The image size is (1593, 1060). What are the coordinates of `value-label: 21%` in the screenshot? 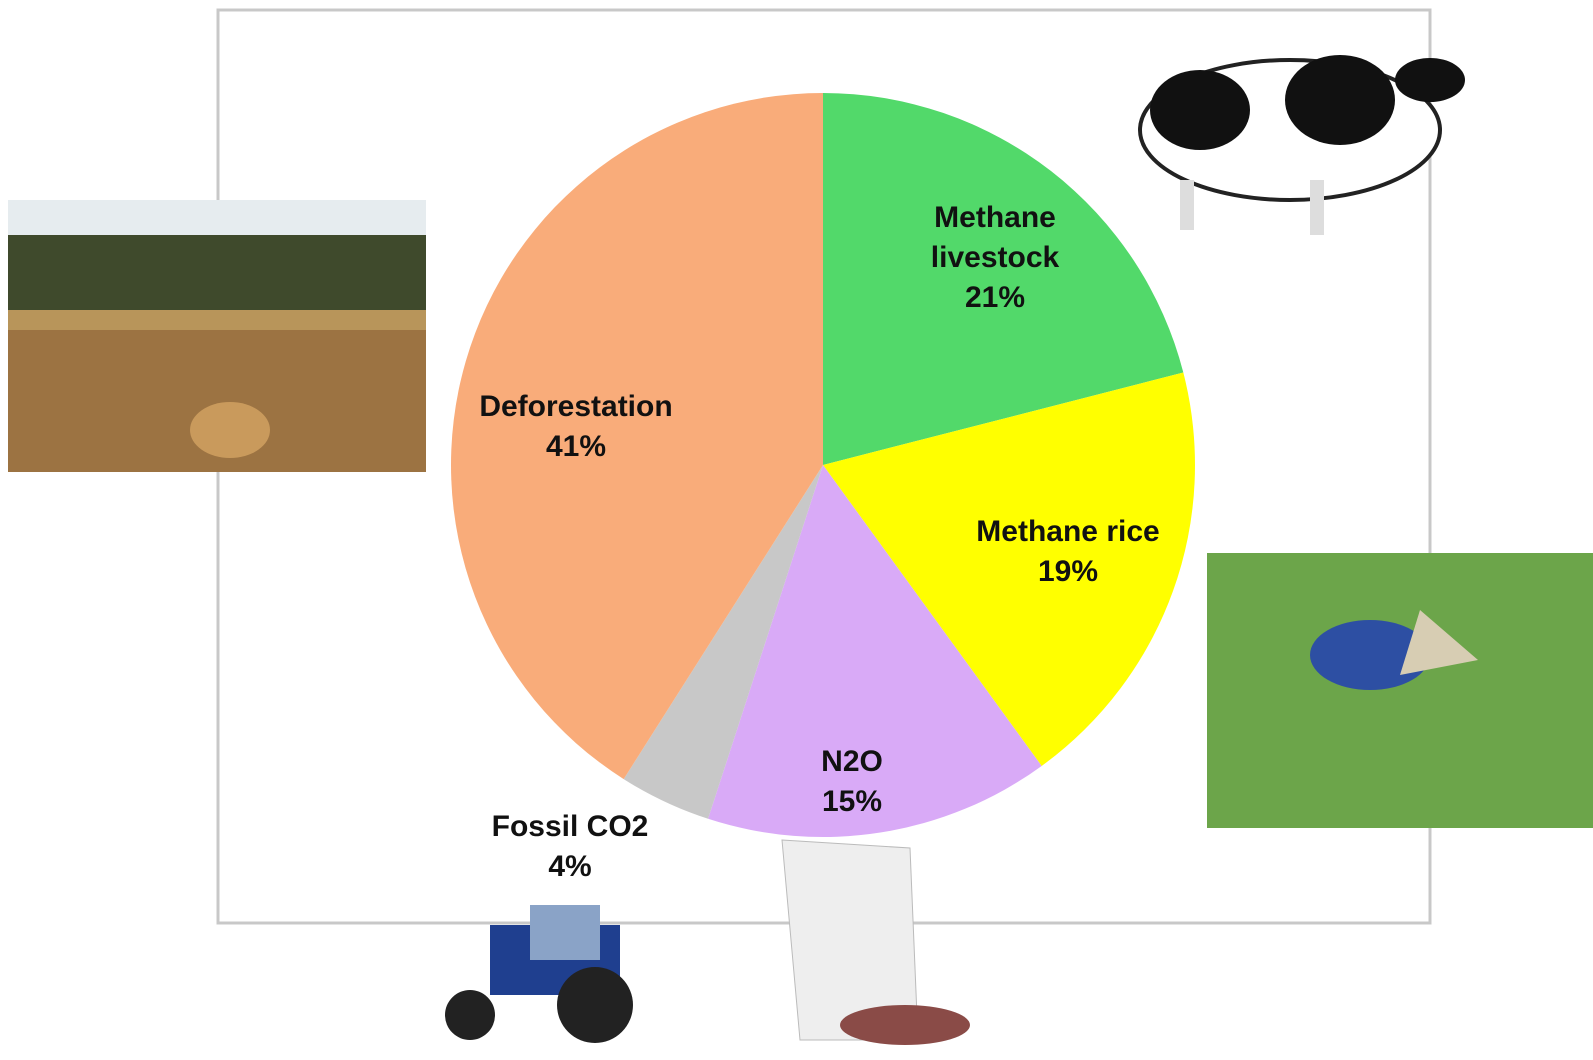 It's located at (995, 297).